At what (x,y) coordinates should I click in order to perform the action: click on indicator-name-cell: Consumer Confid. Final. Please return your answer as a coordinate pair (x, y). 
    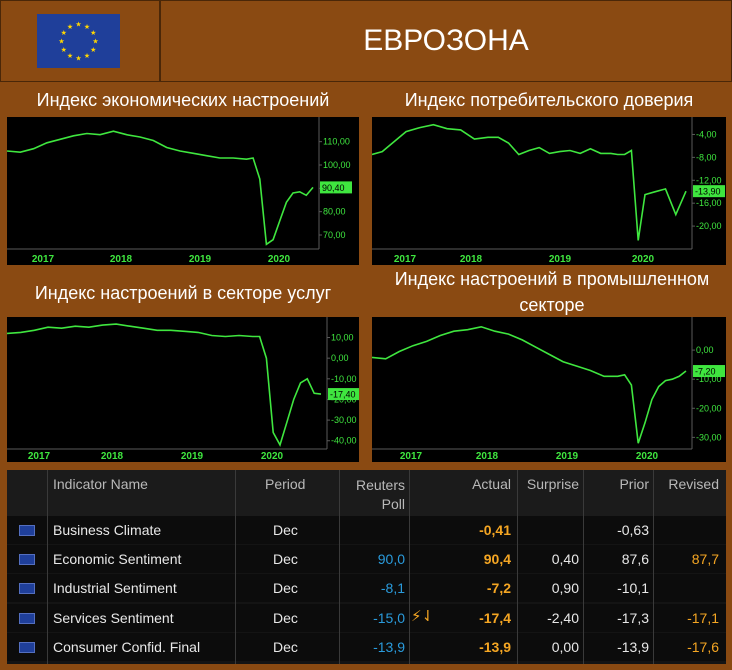
    Looking at the image, I should click on (127, 647).